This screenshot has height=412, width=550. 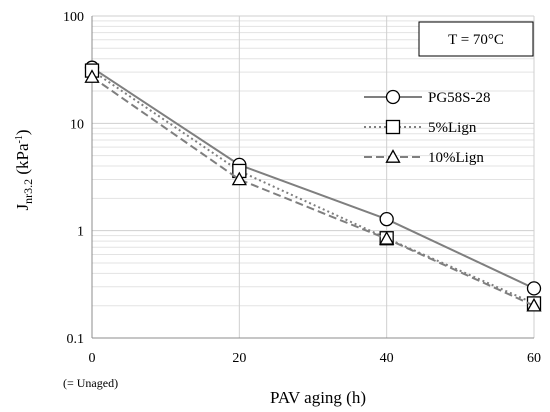 What do you see at coordinates (80, 232) in the screenshot?
I see `y-tick-label: 1` at bounding box center [80, 232].